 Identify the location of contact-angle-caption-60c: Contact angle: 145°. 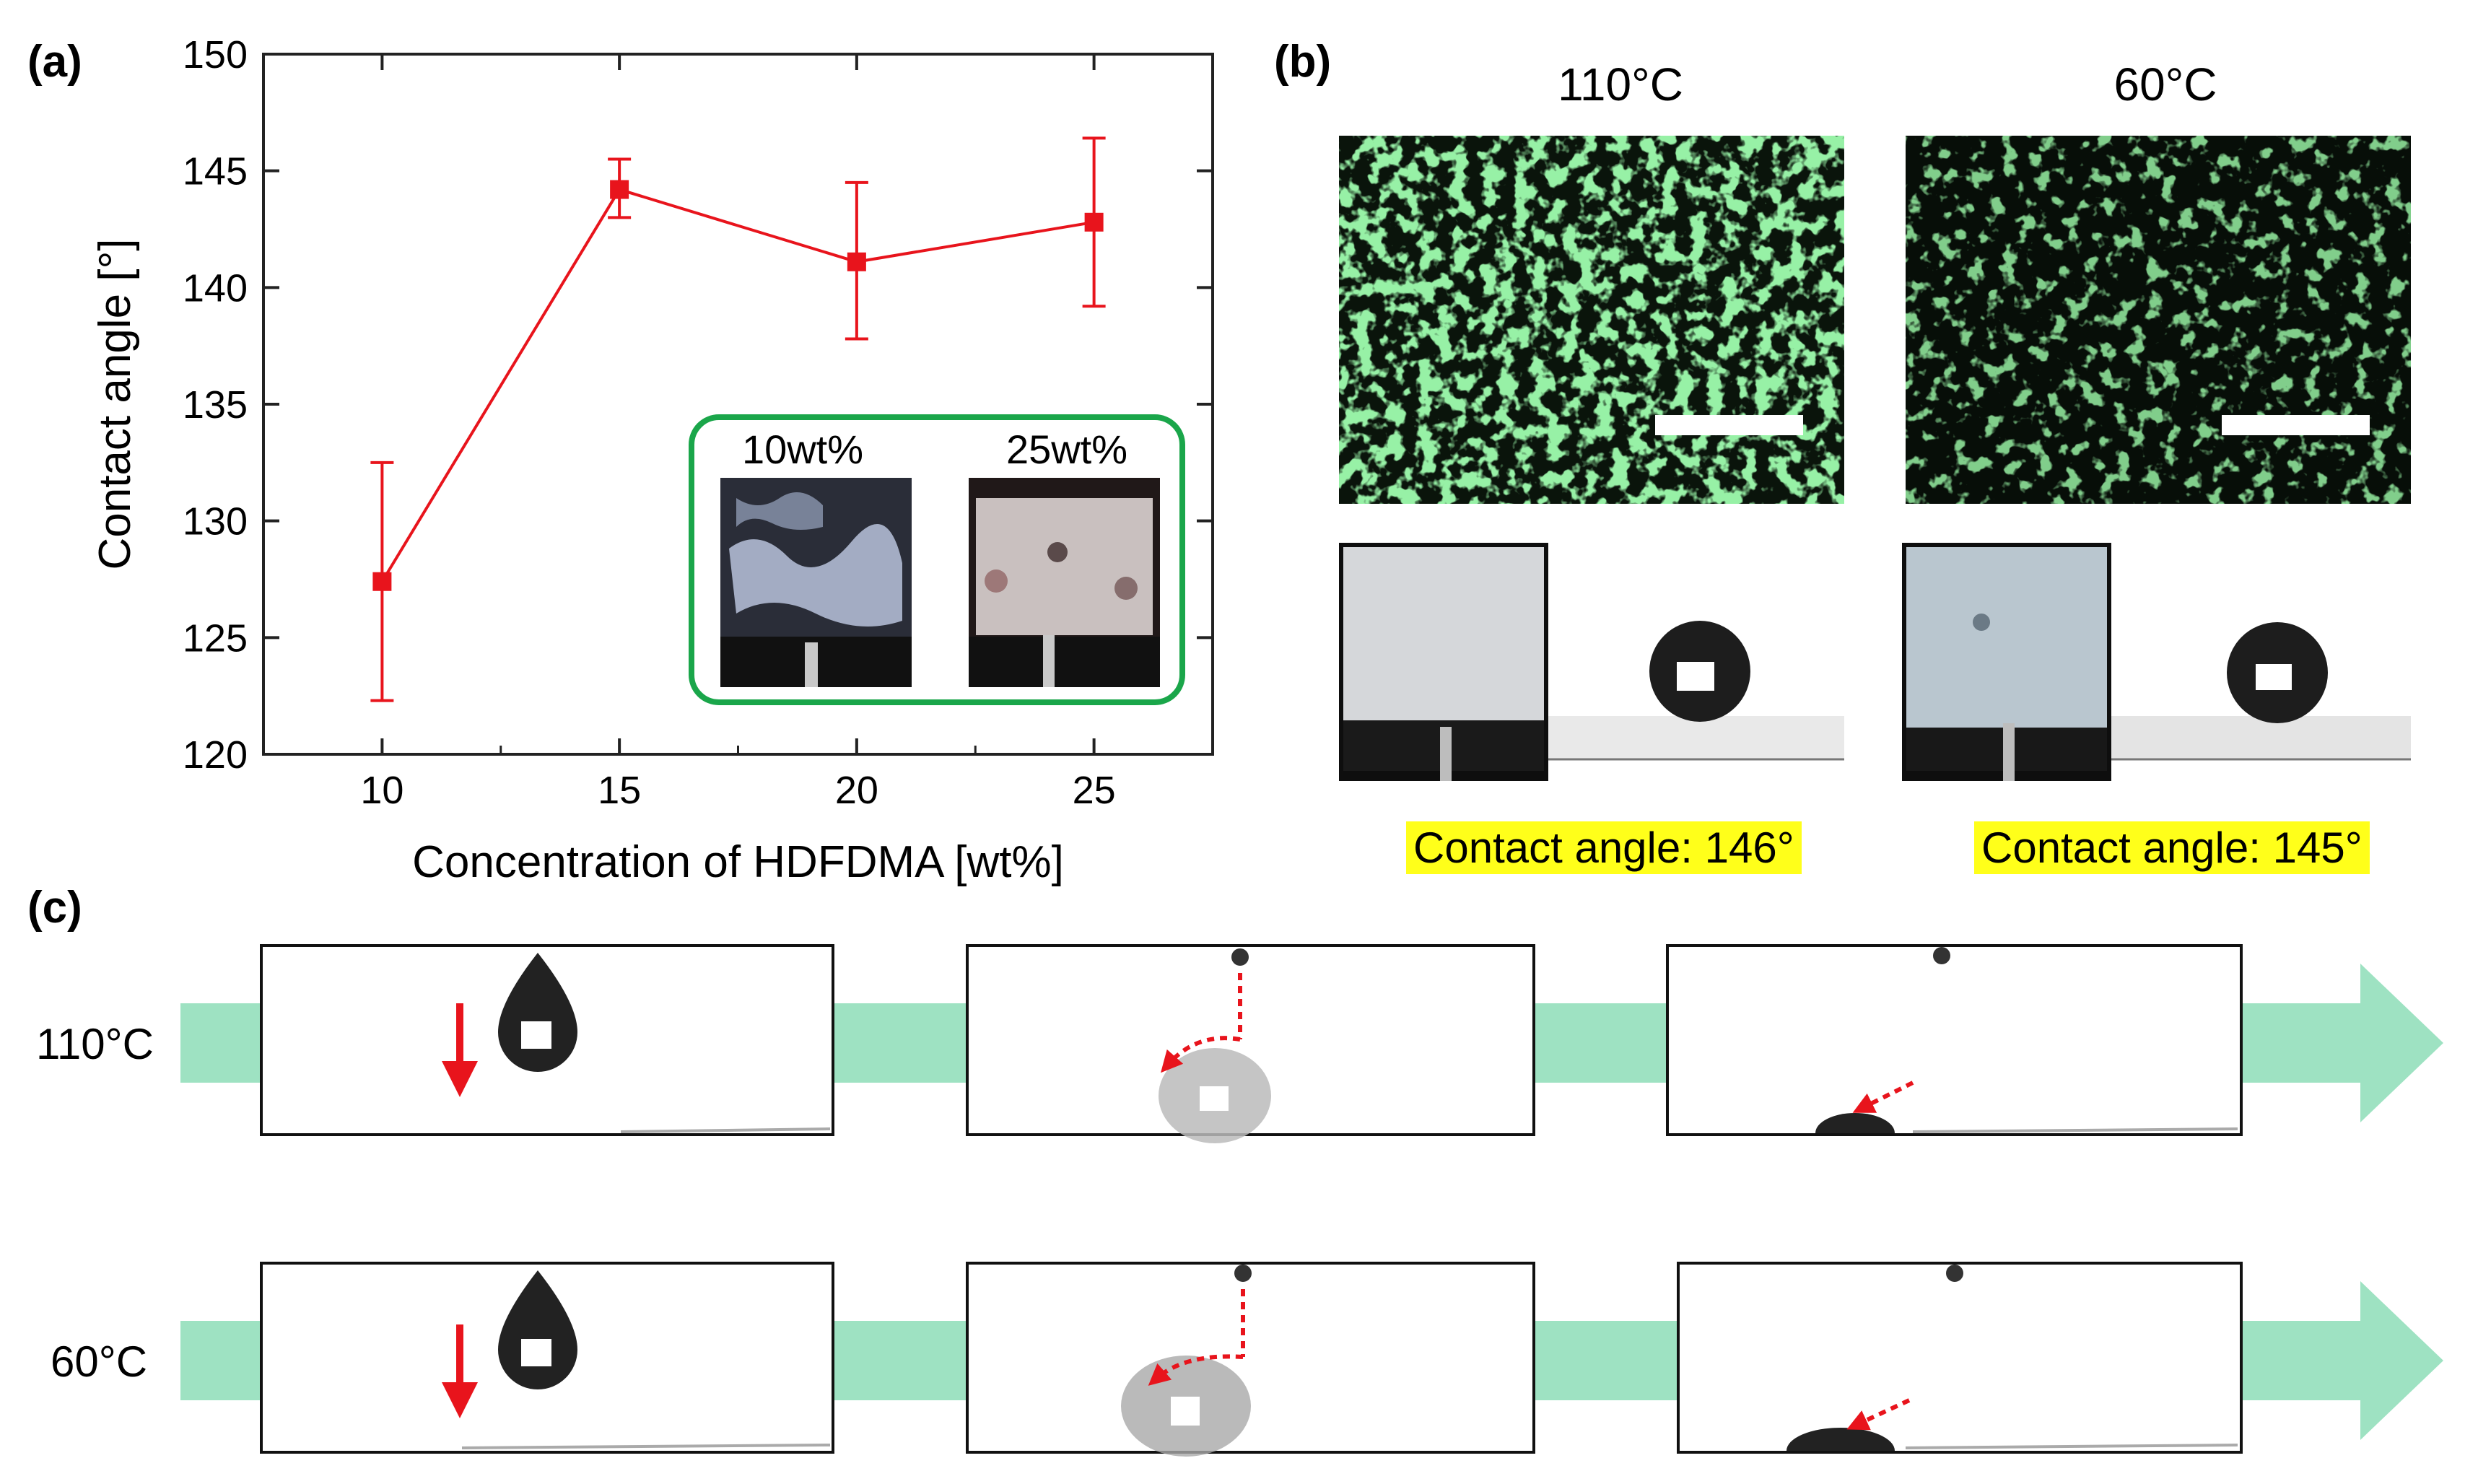
(2172, 847).